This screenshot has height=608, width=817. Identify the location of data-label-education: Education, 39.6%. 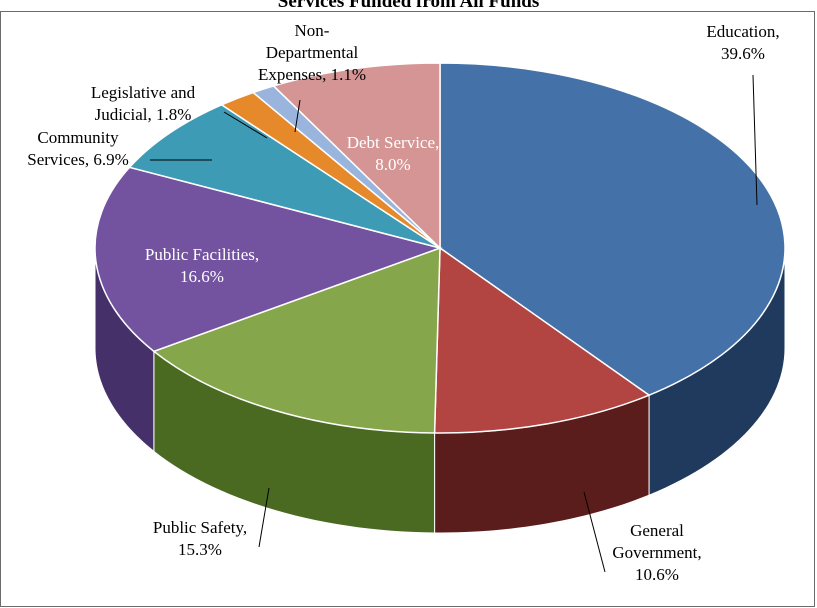
(742, 42).